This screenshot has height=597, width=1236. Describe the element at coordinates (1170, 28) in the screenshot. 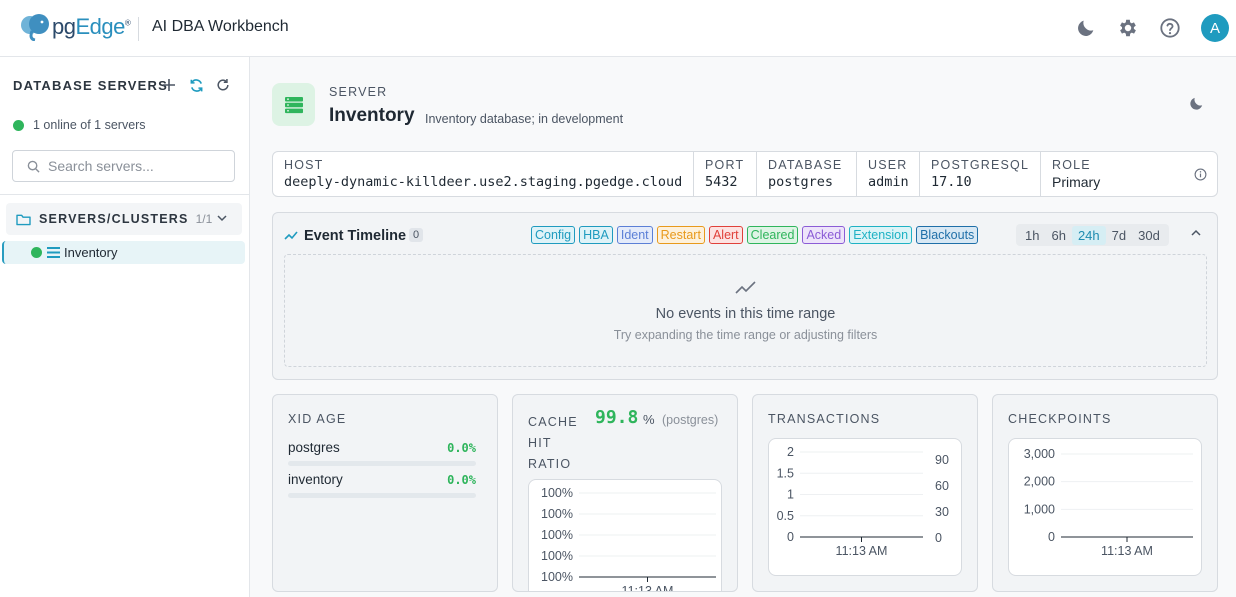

I see `help-button` at that location.